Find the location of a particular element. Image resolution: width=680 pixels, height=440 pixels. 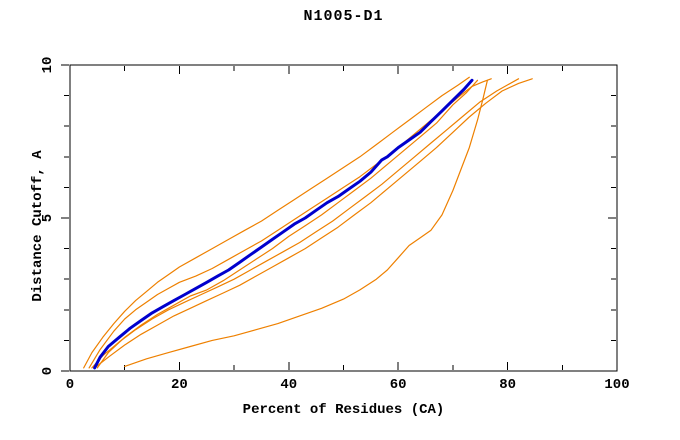

y-tick-label: 5 is located at coordinates (48, 218).